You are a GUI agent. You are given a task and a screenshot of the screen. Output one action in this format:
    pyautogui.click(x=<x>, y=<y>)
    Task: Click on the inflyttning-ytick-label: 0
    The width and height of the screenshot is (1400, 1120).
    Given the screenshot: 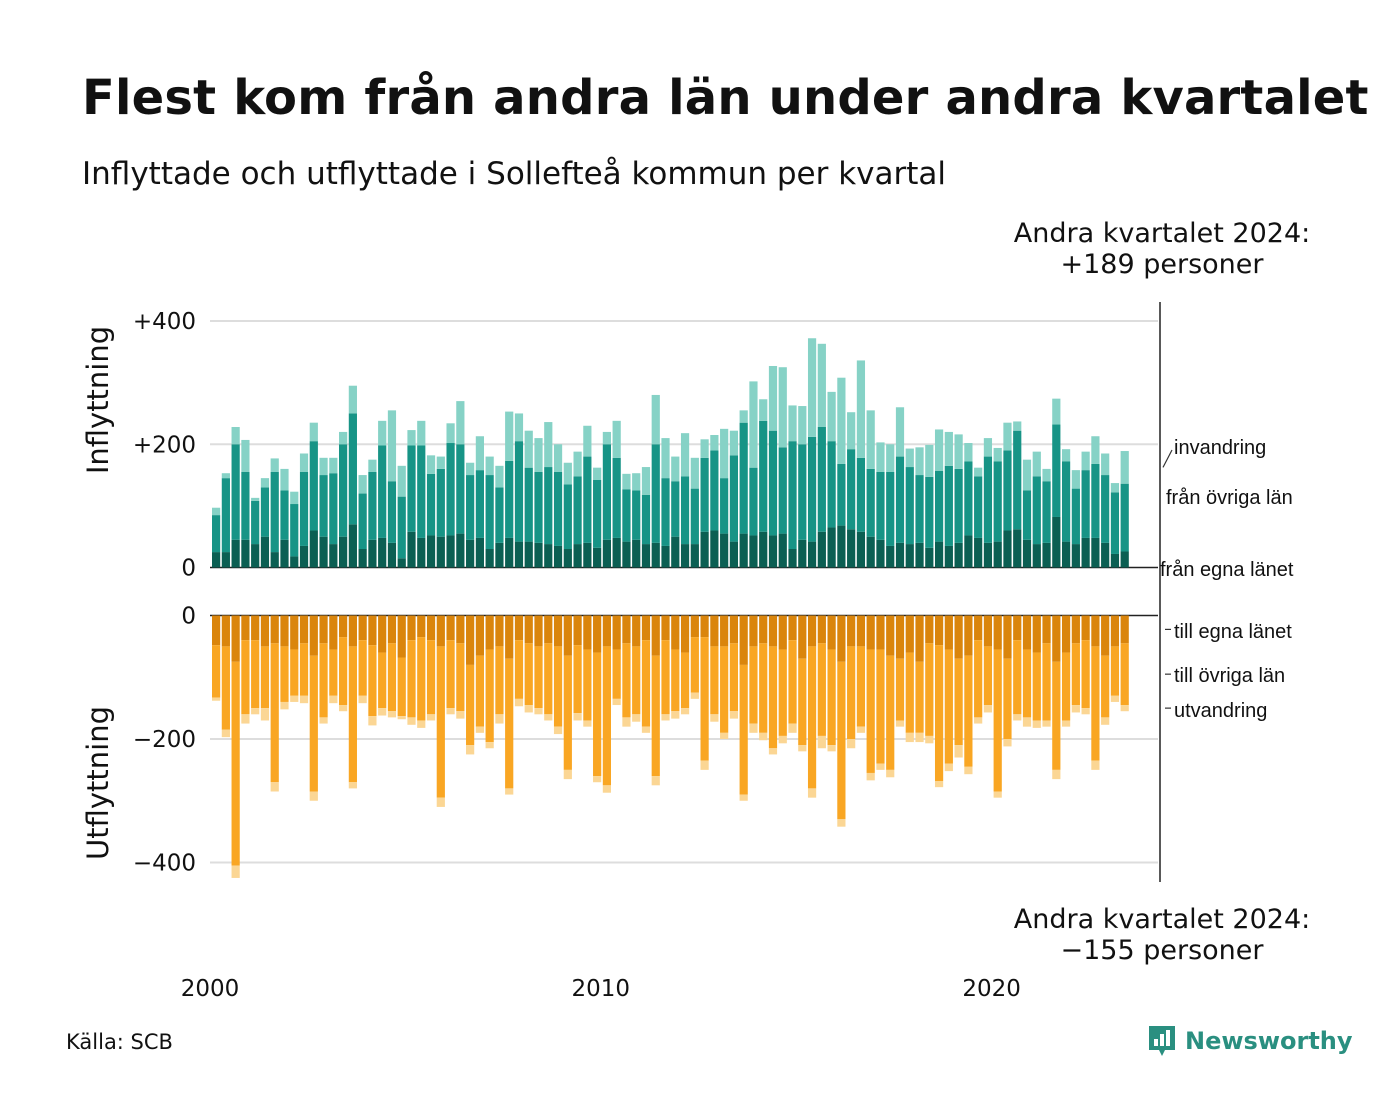 What is the action you would take?
    pyautogui.click(x=188, y=569)
    